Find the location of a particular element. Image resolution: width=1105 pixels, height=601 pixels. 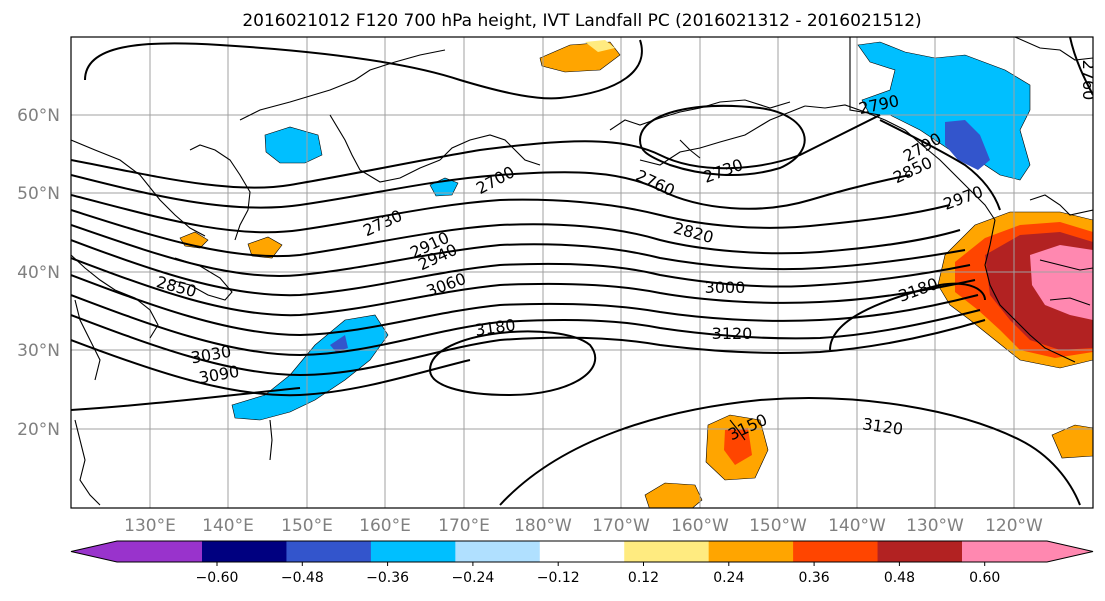

ivt-positive-region-east is located at coordinates (1072, 441).